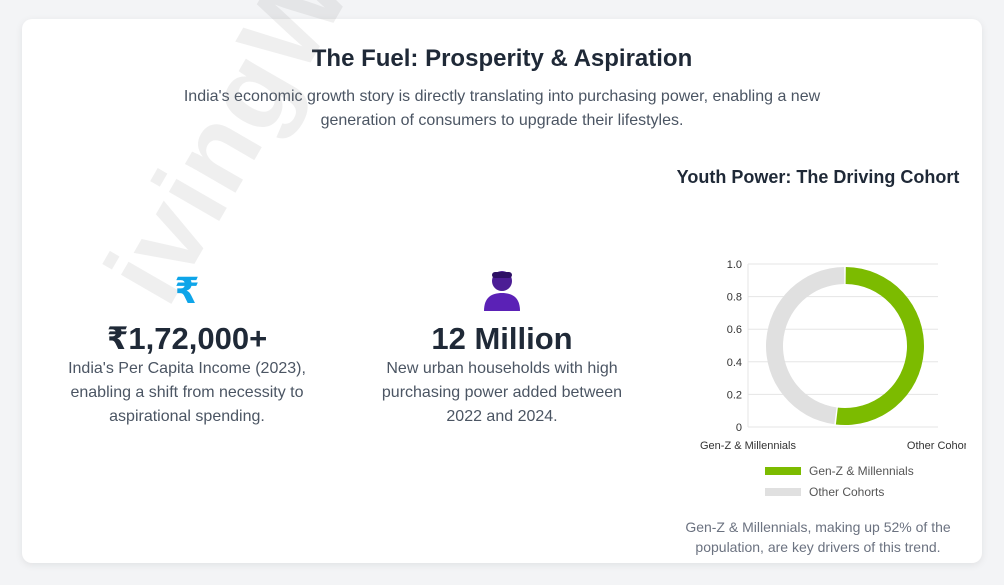 The height and width of the screenshot is (585, 1004). Describe the element at coordinates (734, 363) in the screenshot. I see `y-tick-label: 0.4` at that location.